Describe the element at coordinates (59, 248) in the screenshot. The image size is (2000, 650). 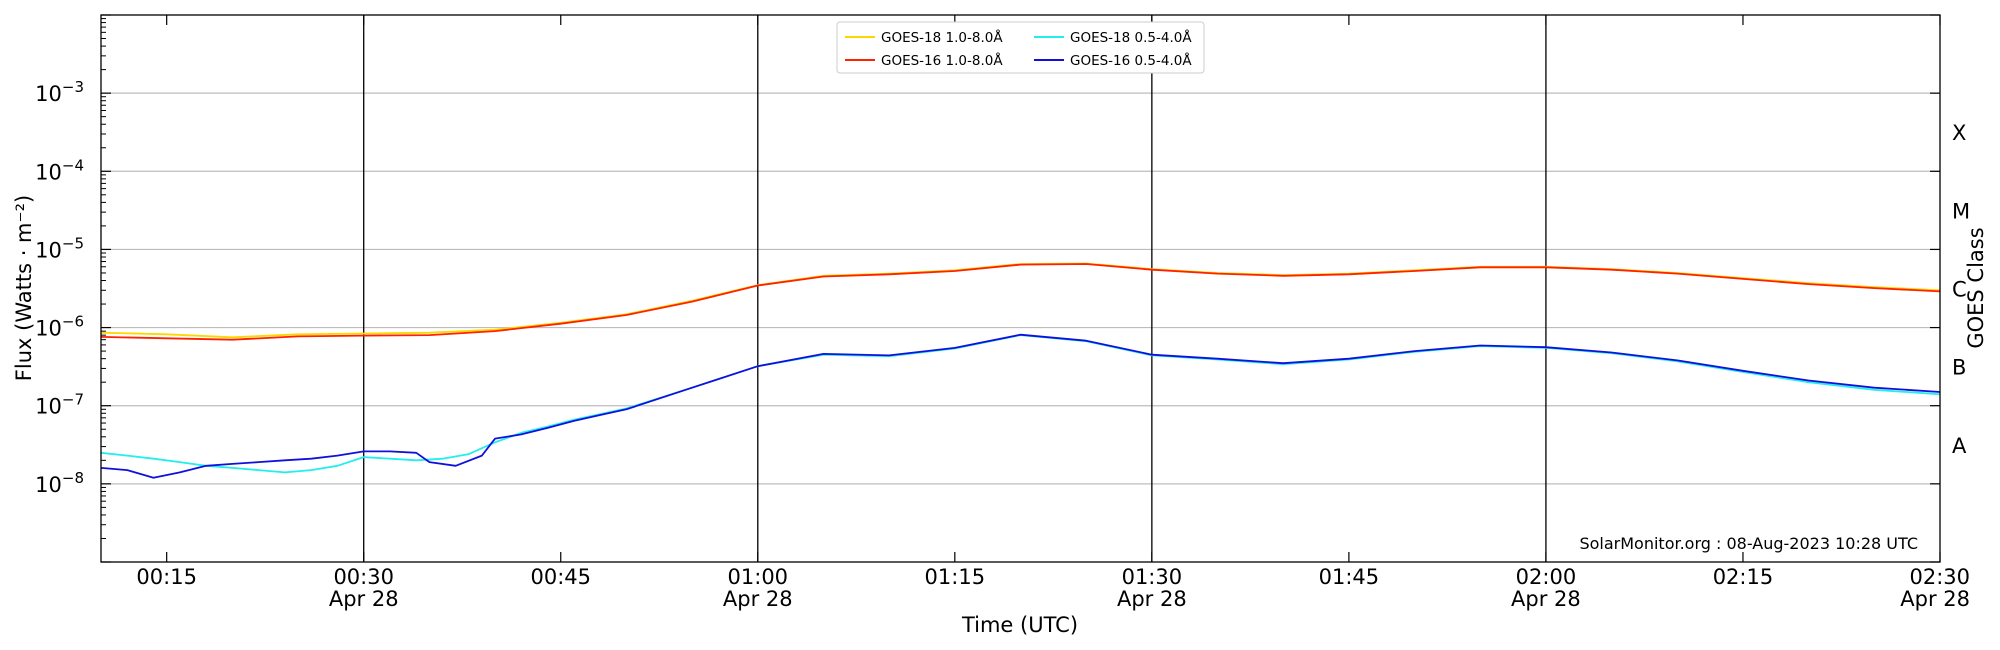
I see `y-tick-label: 10⁻⁵` at that location.